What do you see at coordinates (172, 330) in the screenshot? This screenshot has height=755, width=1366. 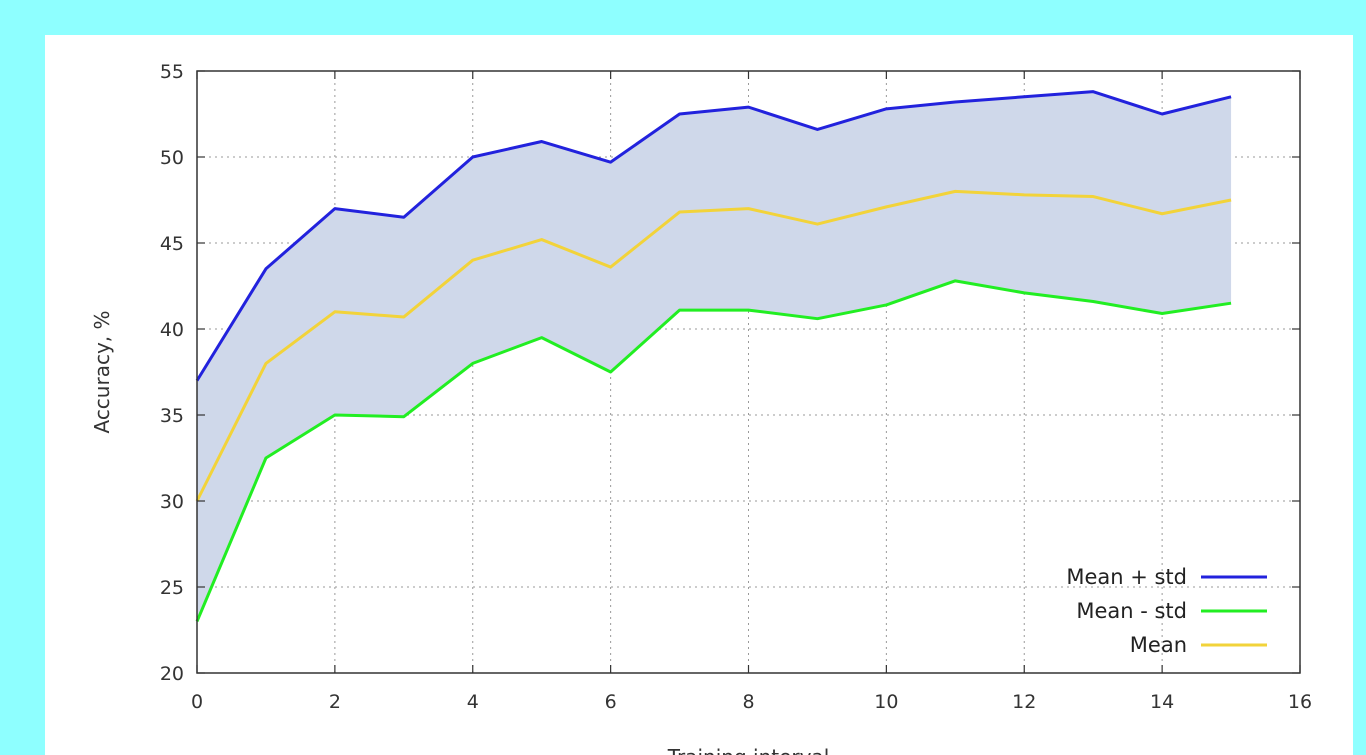 I see `y-tick-label: 40` at bounding box center [172, 330].